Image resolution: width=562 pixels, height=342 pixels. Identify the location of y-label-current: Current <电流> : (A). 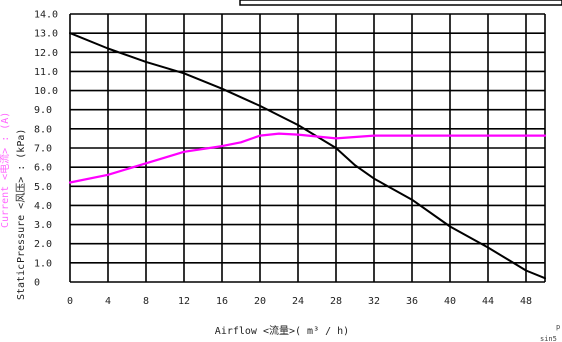
(5, 170).